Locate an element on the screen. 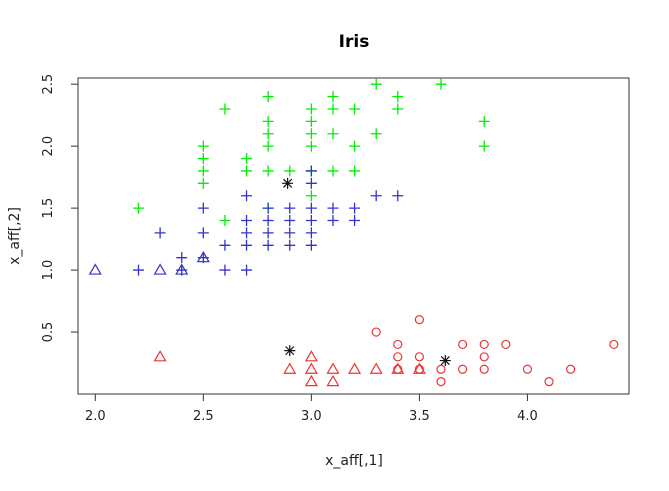  y-tick-label-2: 1.5 is located at coordinates (48, 208).